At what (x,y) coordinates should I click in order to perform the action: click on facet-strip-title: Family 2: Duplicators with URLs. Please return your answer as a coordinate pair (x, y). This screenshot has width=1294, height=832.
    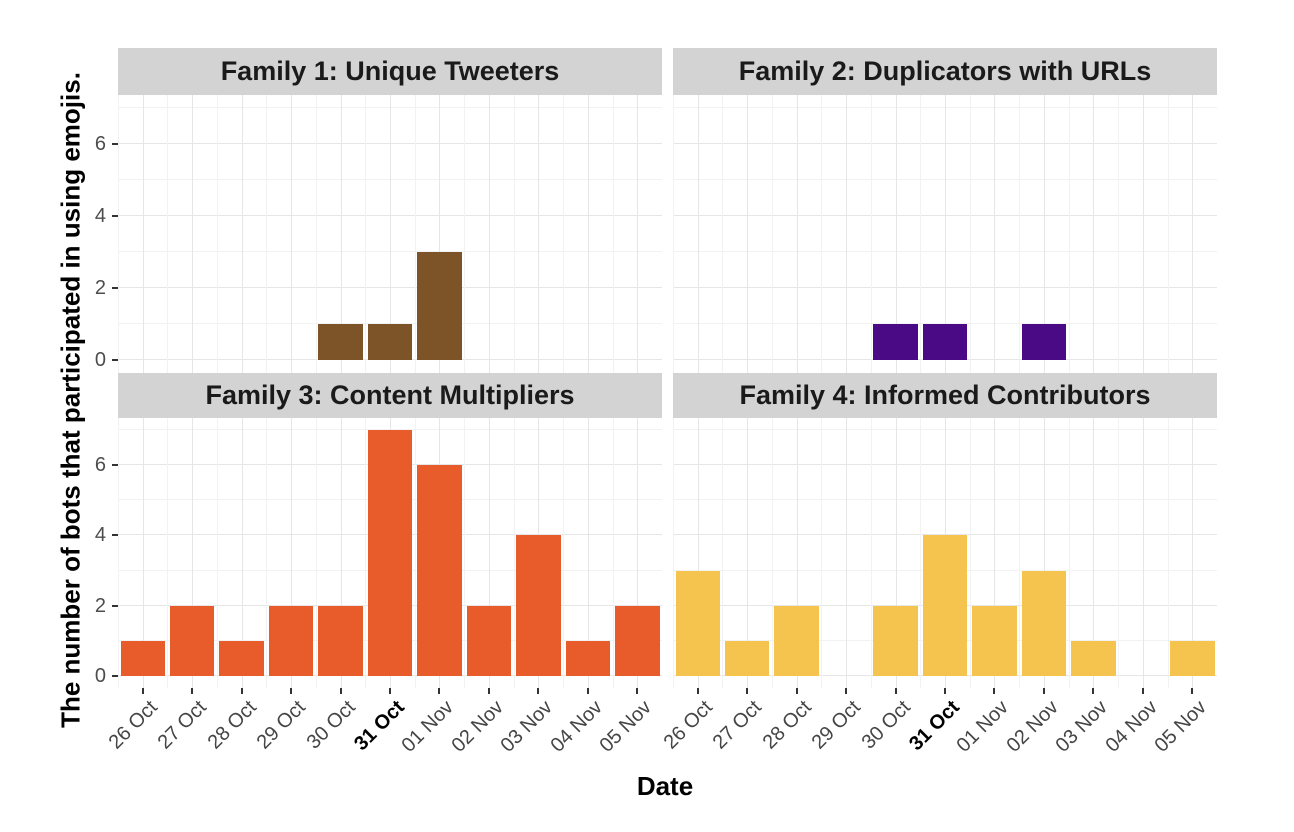
    Looking at the image, I should click on (945, 71).